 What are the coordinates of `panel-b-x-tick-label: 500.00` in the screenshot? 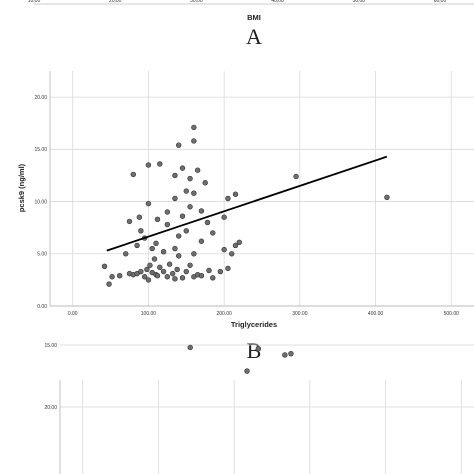 It's located at (452, 314).